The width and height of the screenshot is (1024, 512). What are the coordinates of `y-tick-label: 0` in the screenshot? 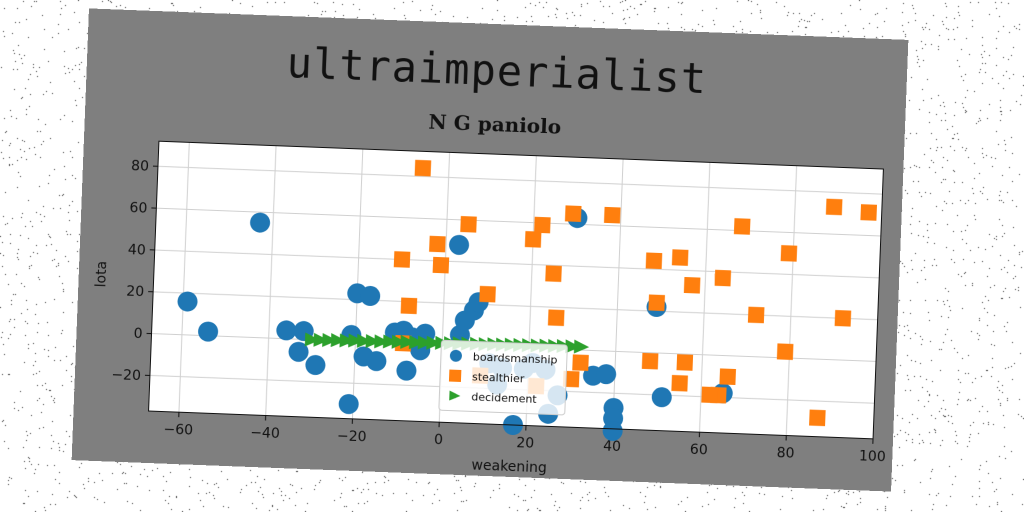 It's located at (138, 334).